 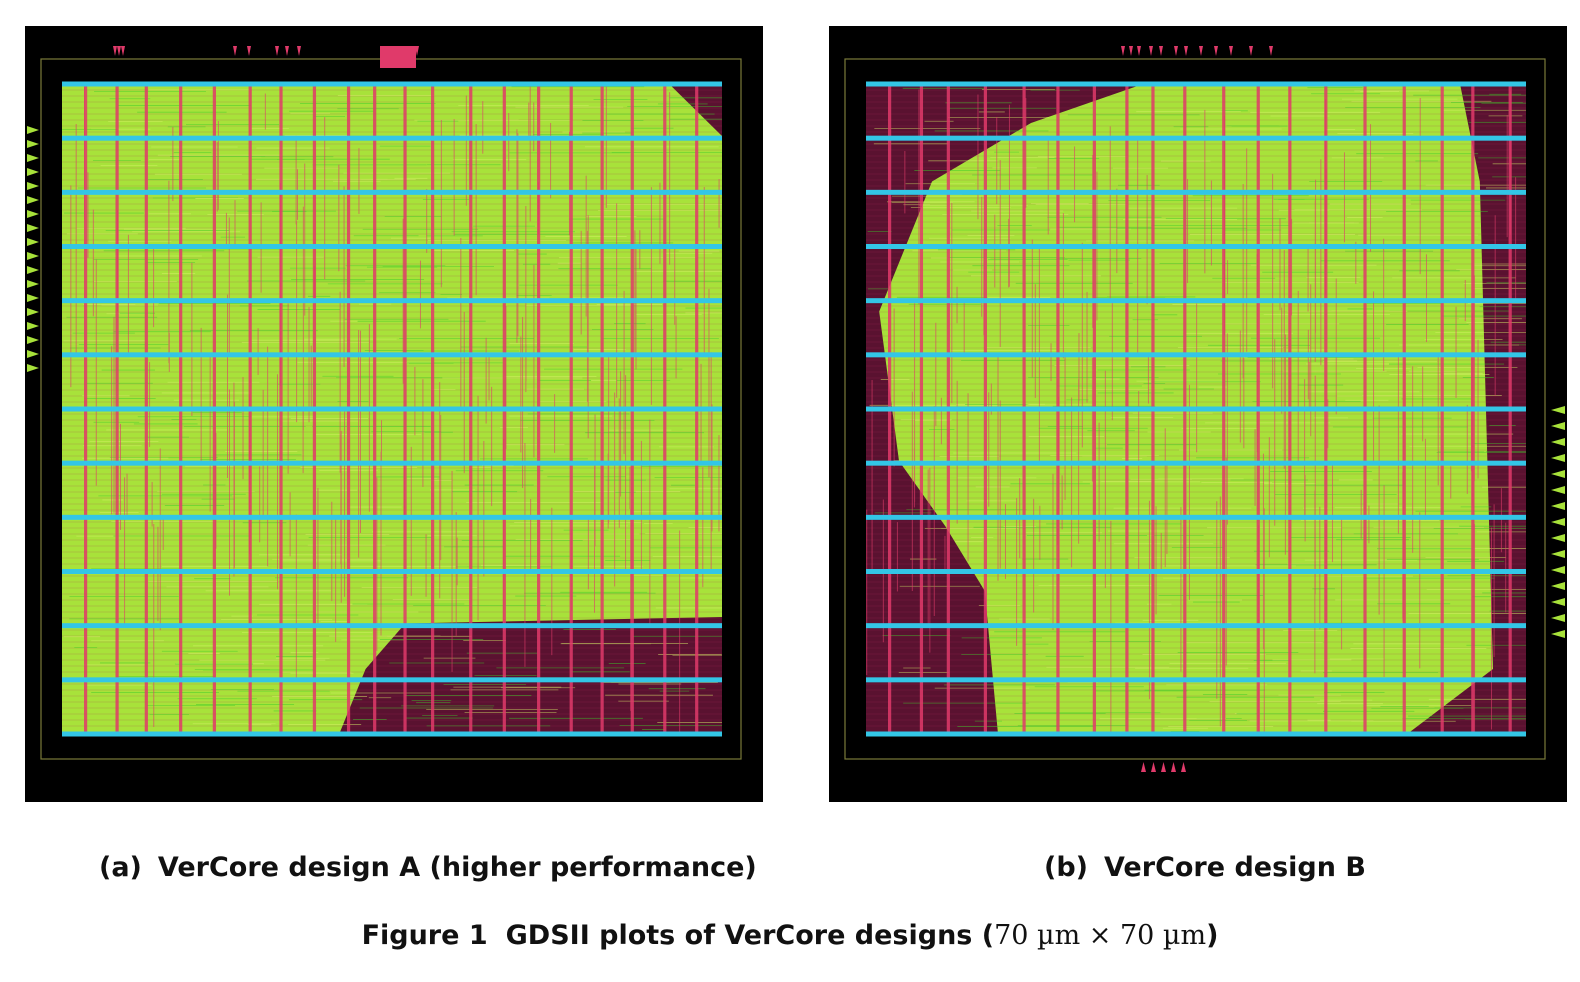 I want to click on figure-dimensions: 70 µm × 70 µm, so click(x=1100, y=935).